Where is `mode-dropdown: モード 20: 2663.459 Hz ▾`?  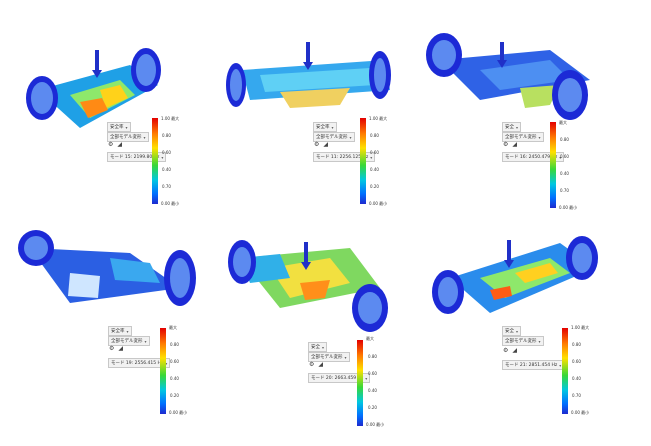 mode-dropdown: モード 20: 2663.459 Hz ▾ is located at coordinates (339, 378).